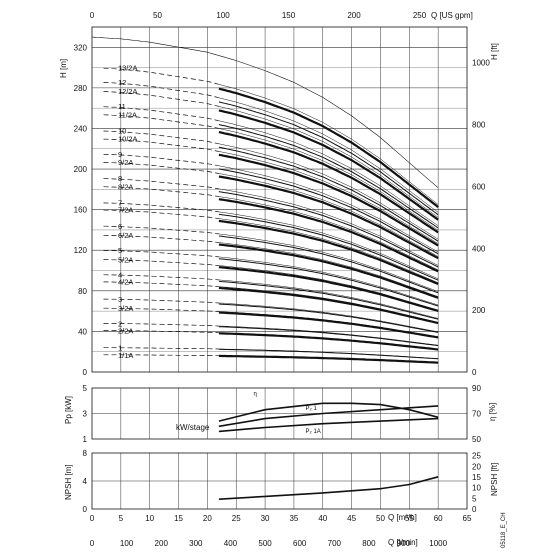 The width and height of the screenshot is (560, 560). What do you see at coordinates (125, 186) in the screenshot?
I see `curve-label-8/2A: 8/2A` at bounding box center [125, 186].